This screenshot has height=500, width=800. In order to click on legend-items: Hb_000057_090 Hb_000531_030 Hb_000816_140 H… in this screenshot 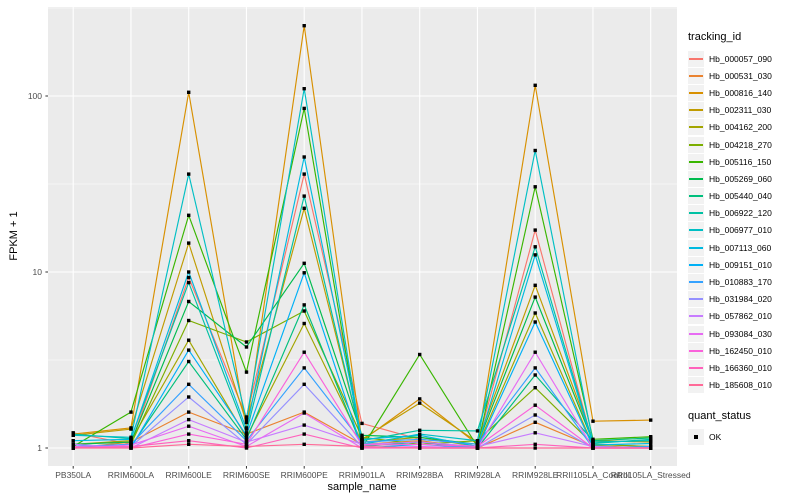, I will do `click(743, 222)`.